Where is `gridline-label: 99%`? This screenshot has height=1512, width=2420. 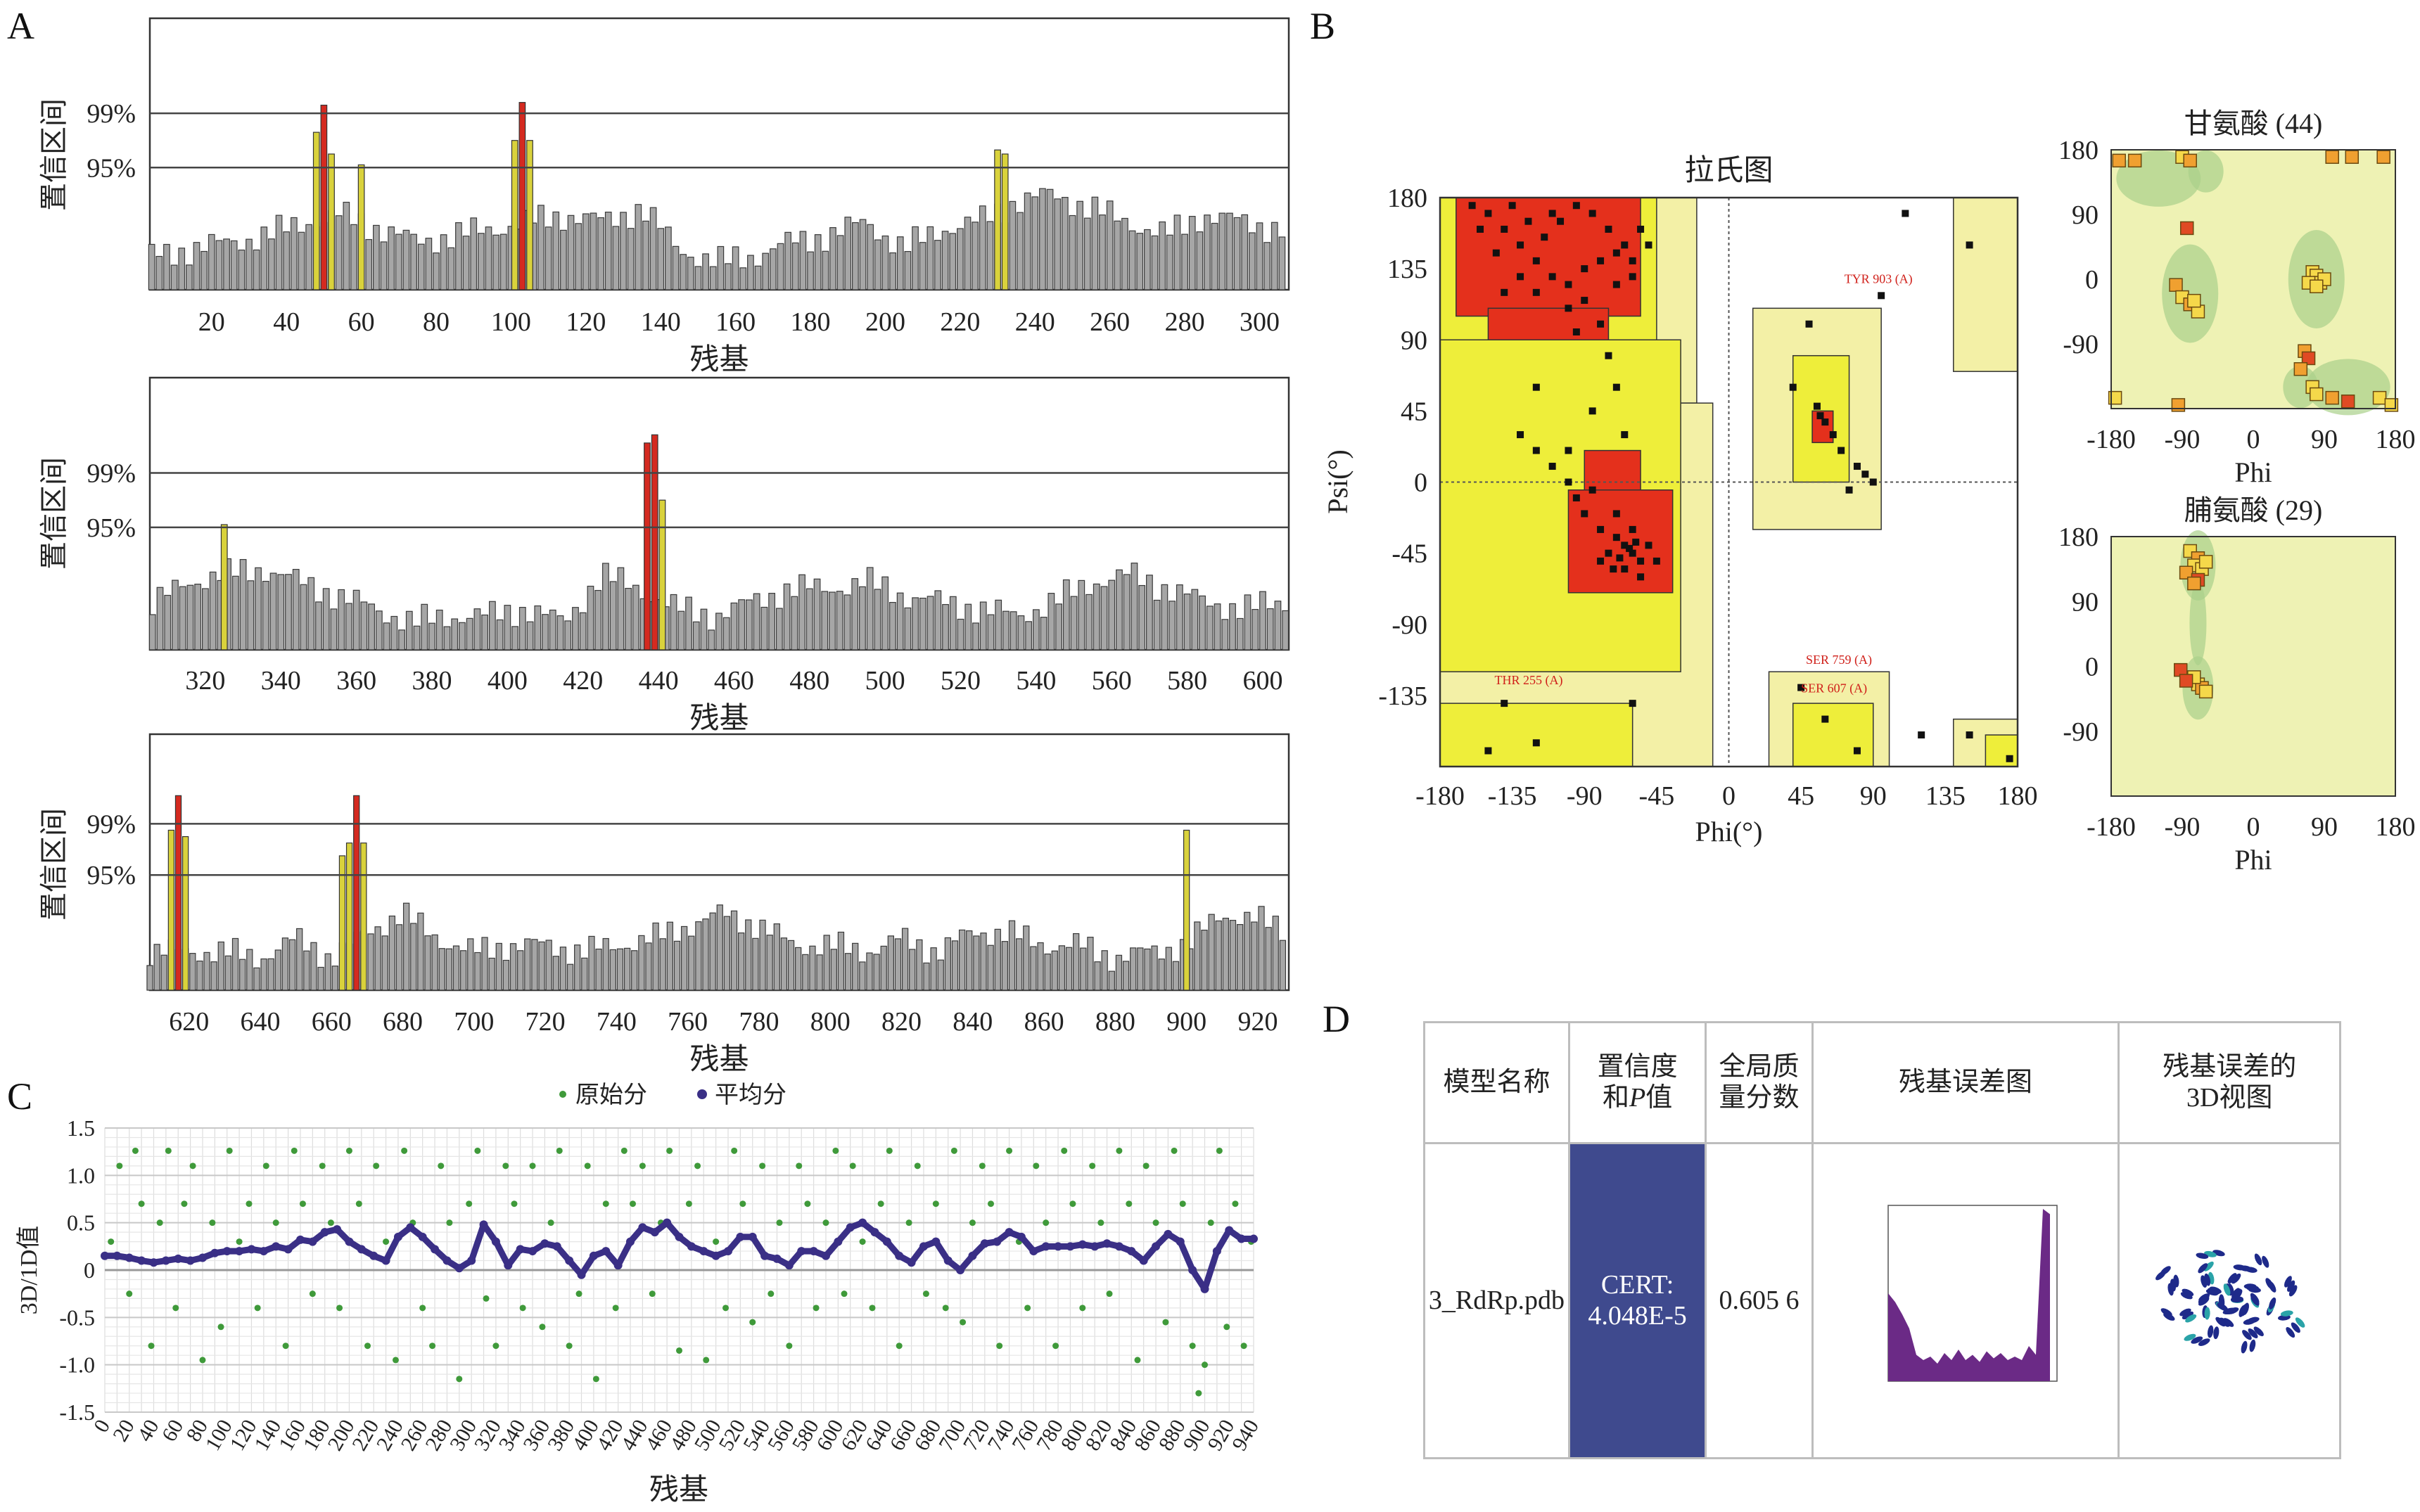 gridline-label: 99% is located at coordinates (111, 473).